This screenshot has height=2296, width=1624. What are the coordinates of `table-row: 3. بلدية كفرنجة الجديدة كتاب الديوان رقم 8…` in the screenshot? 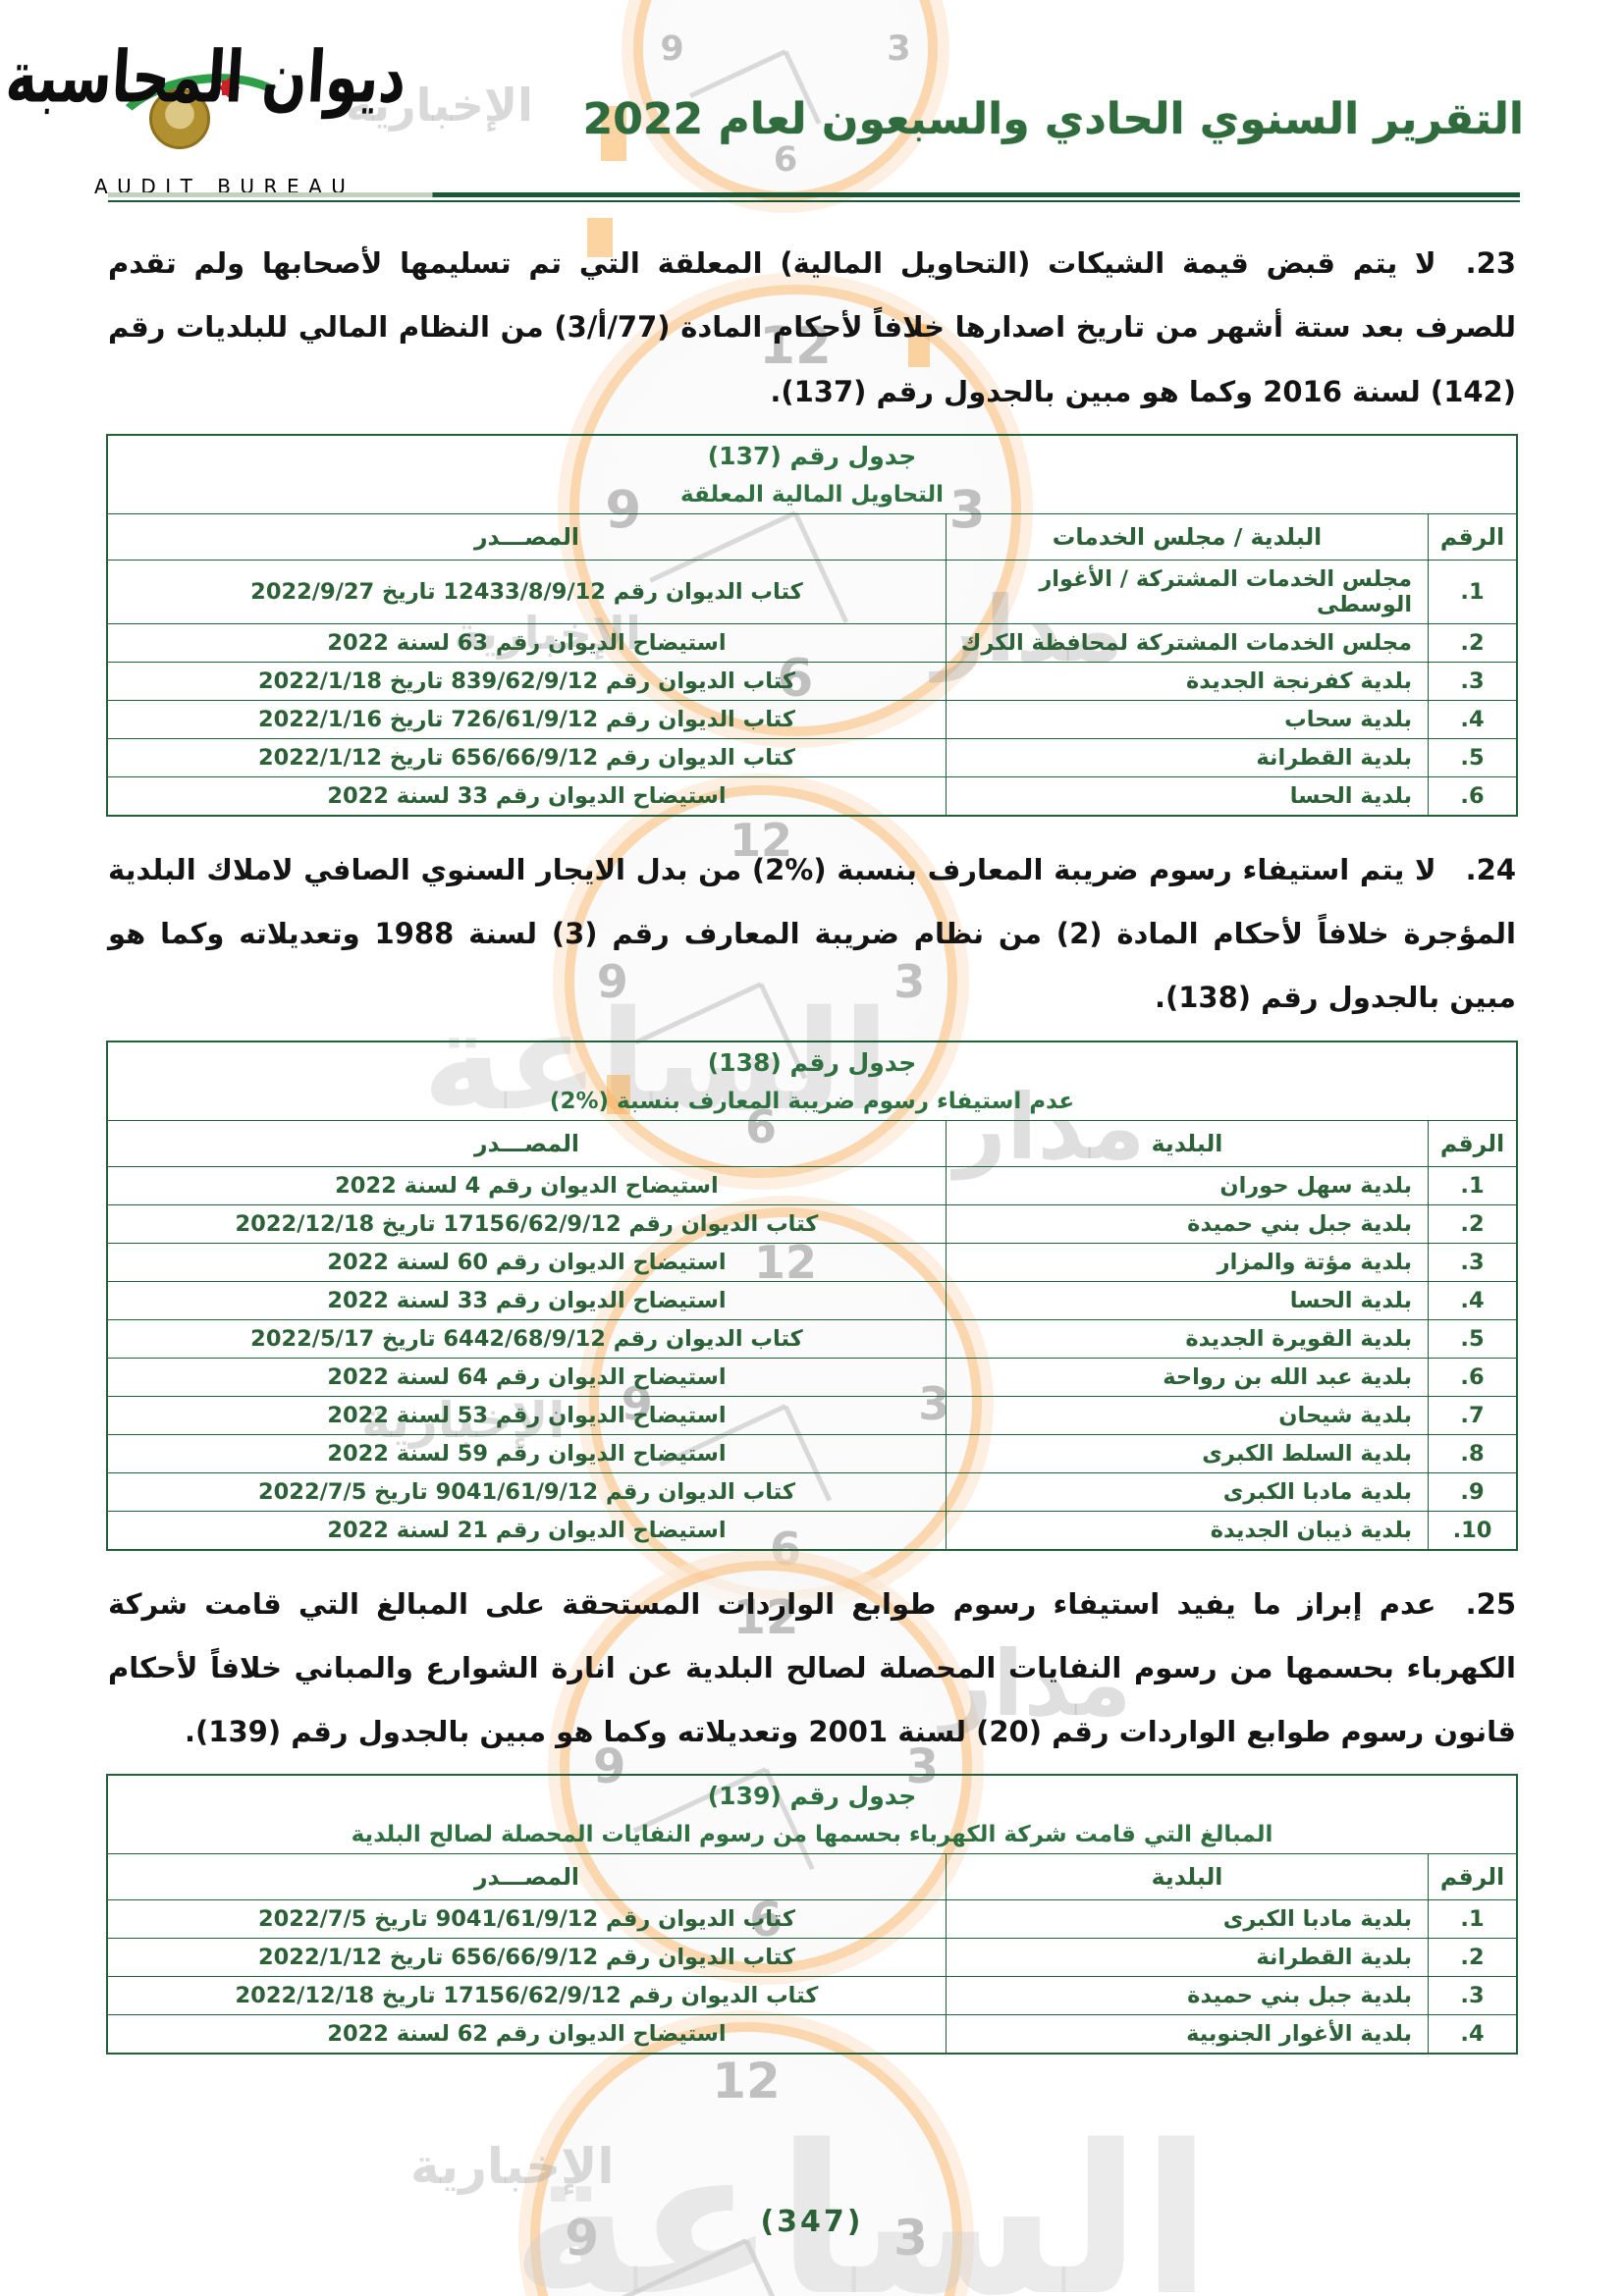 It's located at (812, 681).